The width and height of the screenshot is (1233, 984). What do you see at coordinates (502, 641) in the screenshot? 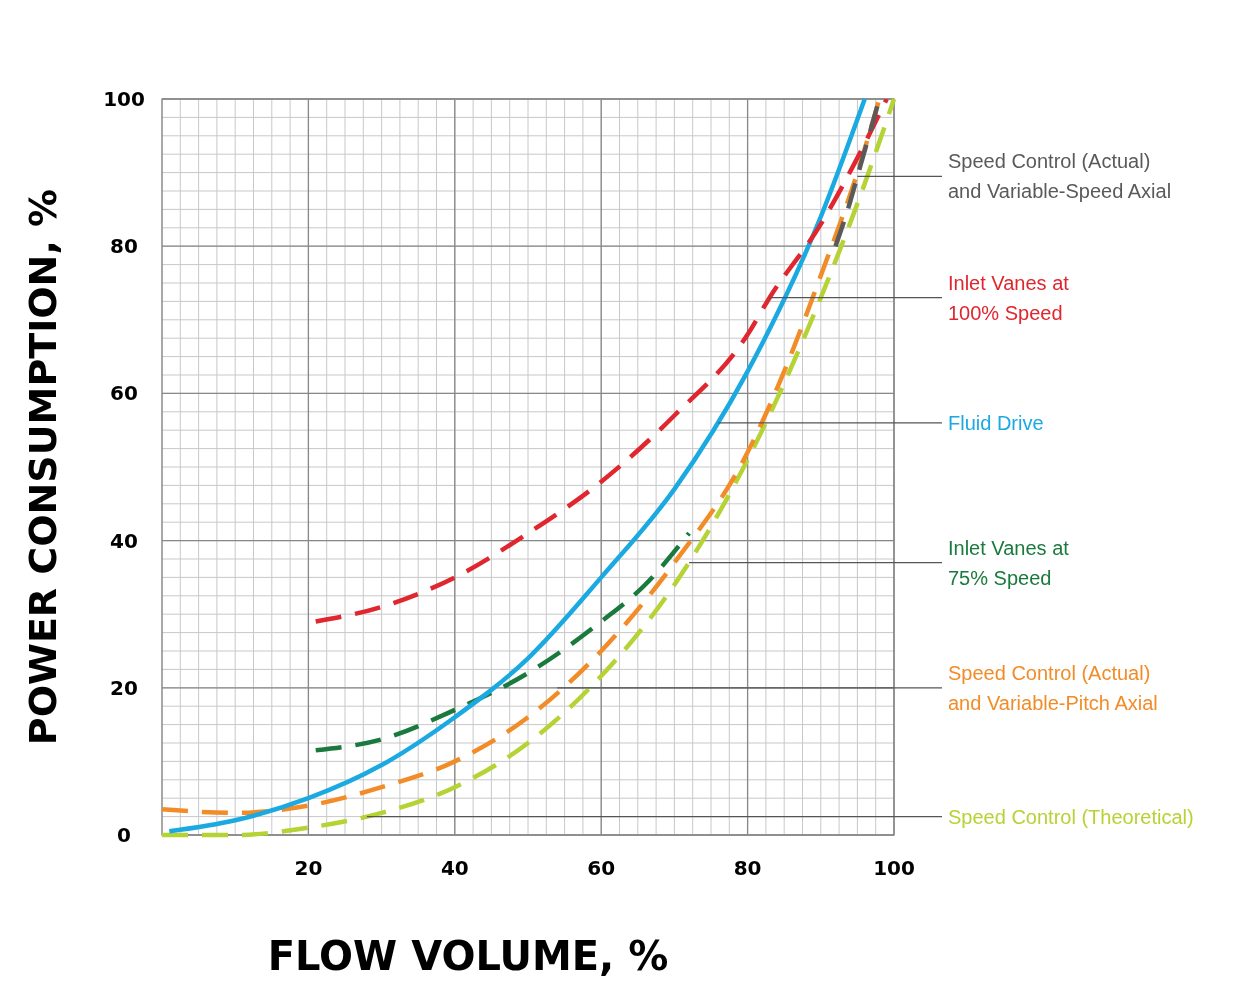
I see `line-series` at bounding box center [502, 641].